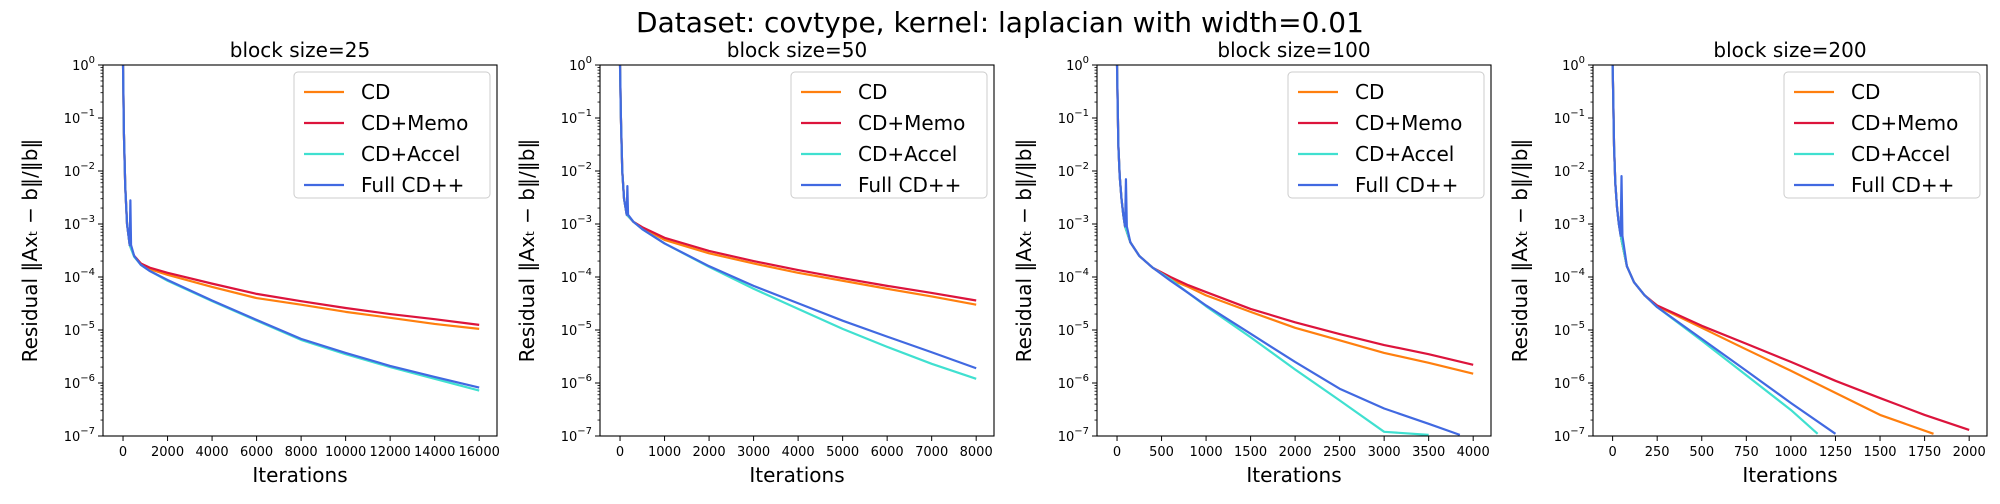 This screenshot has width=2000, height=504. Describe the element at coordinates (1428, 452) in the screenshot. I see `x-tick-label: 3500` at that location.